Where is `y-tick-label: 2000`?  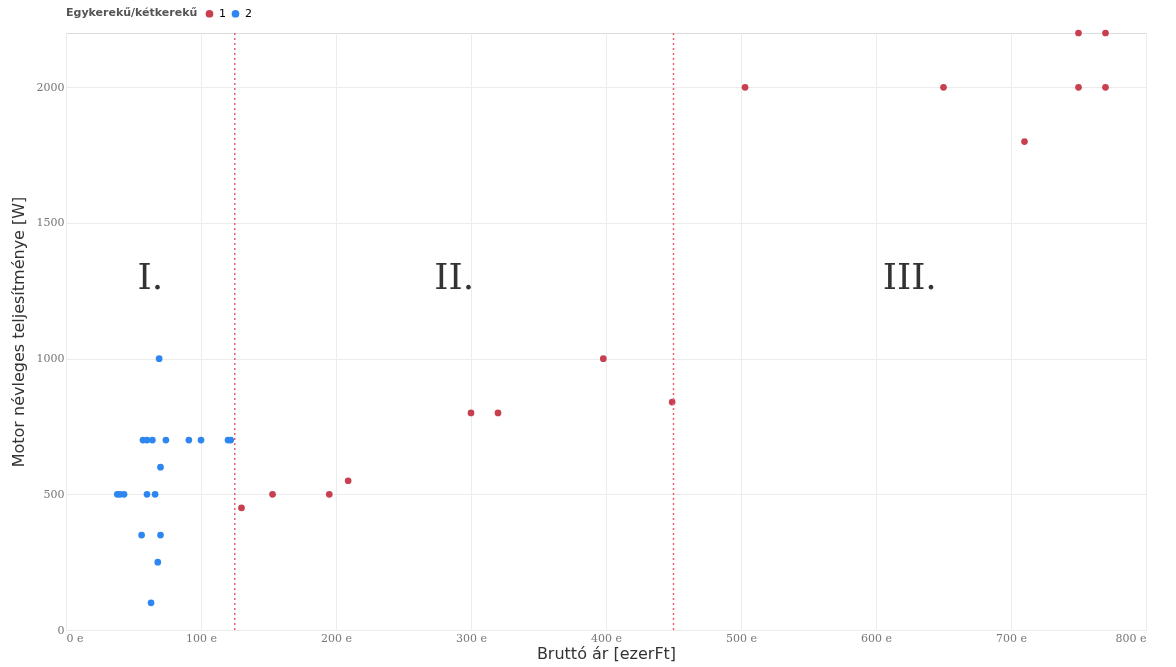 y-tick-label: 2000 is located at coordinates (50, 87).